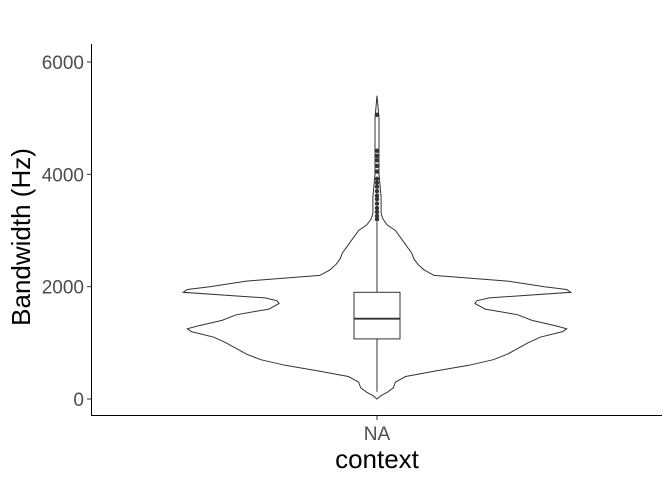 The image size is (672, 480). Describe the element at coordinates (67, 232) in the screenshot. I see `y-axis-ticks: 0 2000 4000 6000` at that location.